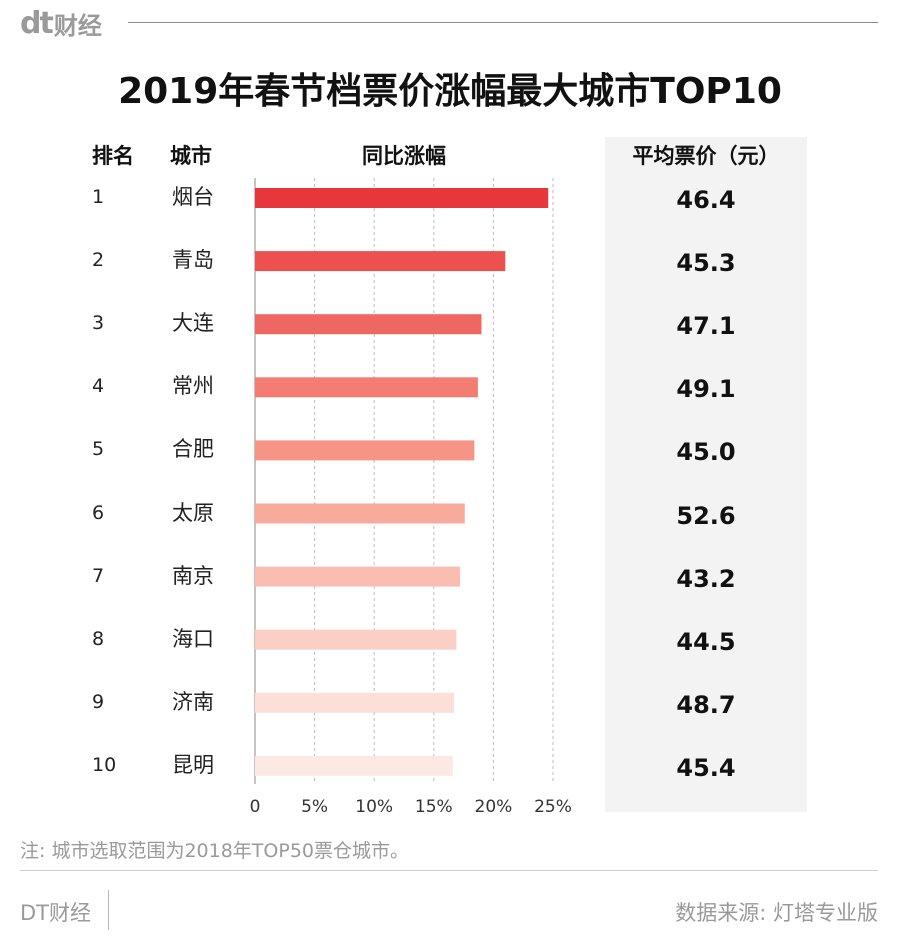 The width and height of the screenshot is (900, 945). I want to click on x-tick-label: 20%, so click(494, 807).